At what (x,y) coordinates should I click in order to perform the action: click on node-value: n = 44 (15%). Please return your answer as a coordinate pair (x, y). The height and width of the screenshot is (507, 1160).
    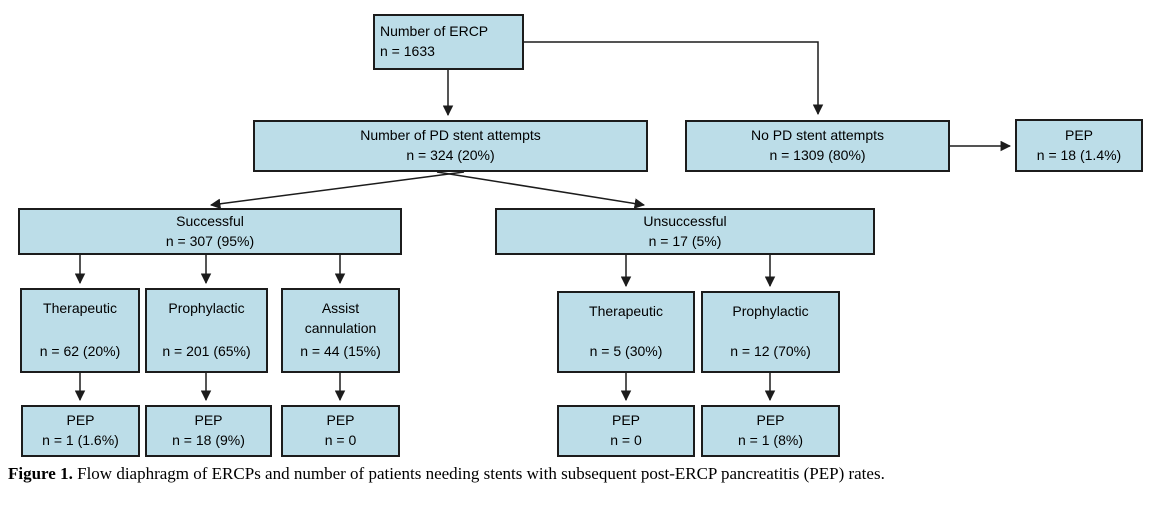
    Looking at the image, I should click on (340, 351).